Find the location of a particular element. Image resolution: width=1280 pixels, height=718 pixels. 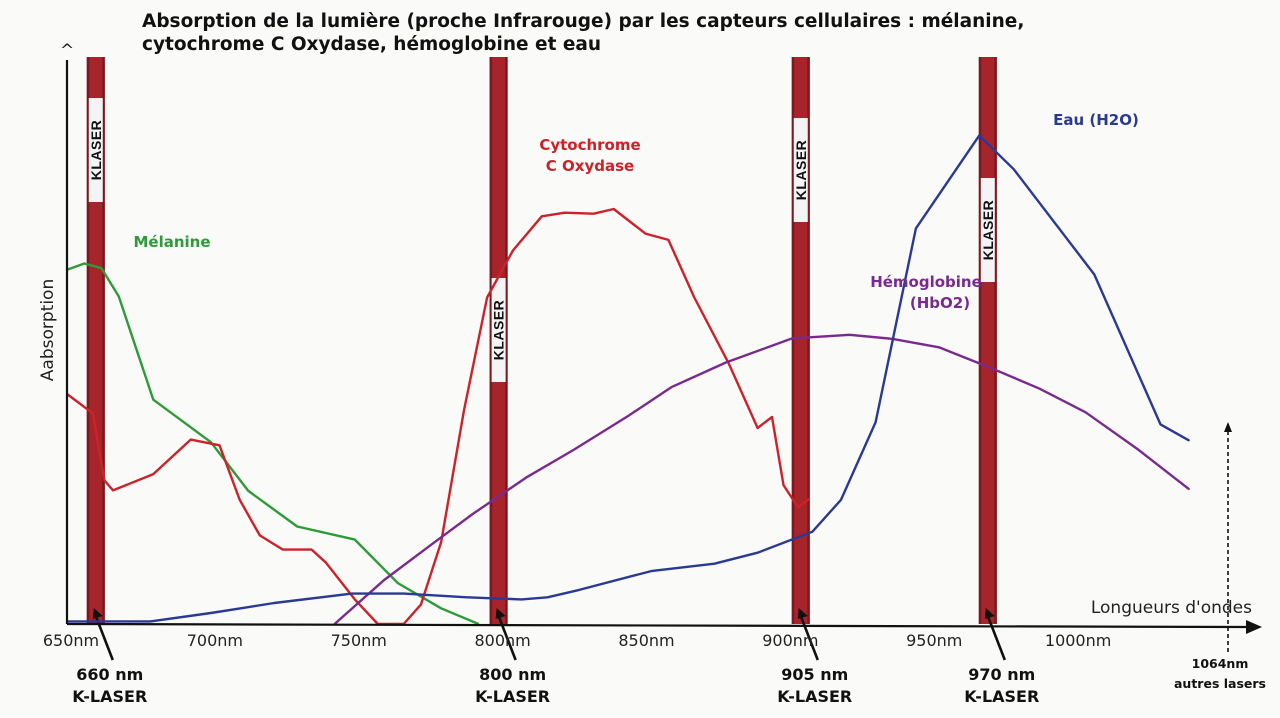

laser-band-800: KLASER is located at coordinates (503, 359).